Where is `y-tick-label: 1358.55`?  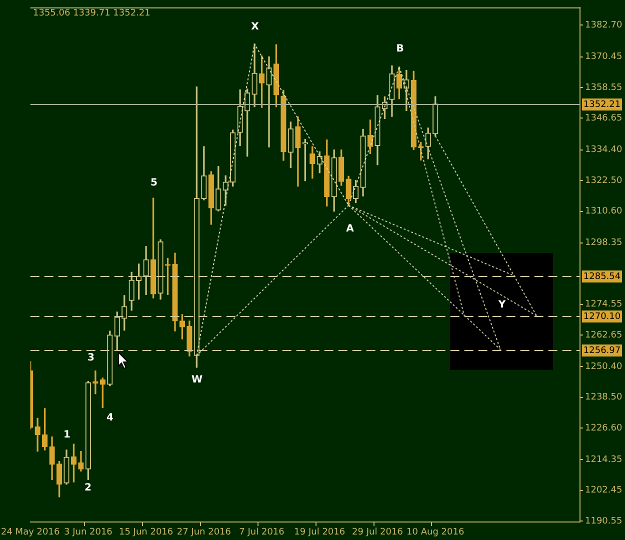
y-tick-label: 1358.55 is located at coordinates (603, 87).